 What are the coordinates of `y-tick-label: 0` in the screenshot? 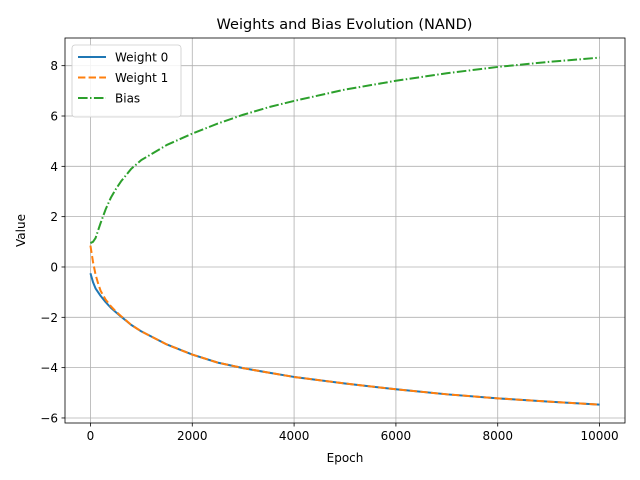 It's located at (54, 267).